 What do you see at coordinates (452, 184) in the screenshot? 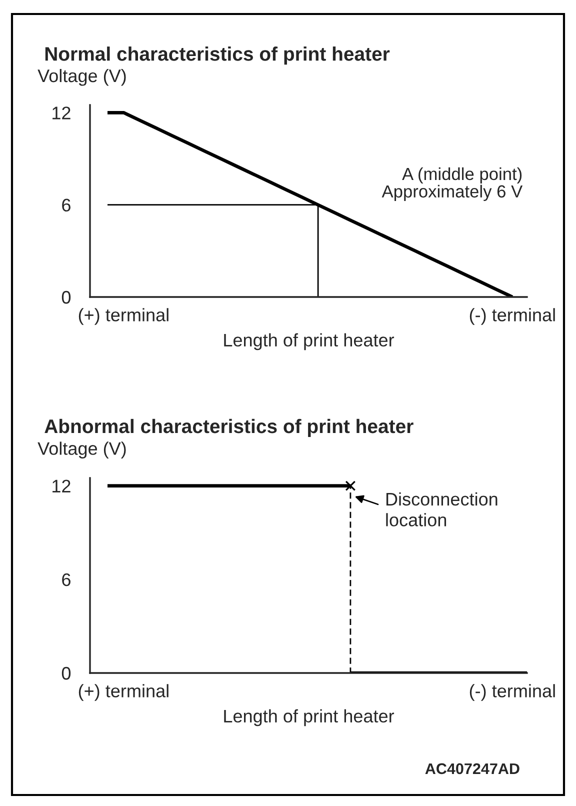
I see `annotation: A (middle point) Approximately 6 V` at bounding box center [452, 184].